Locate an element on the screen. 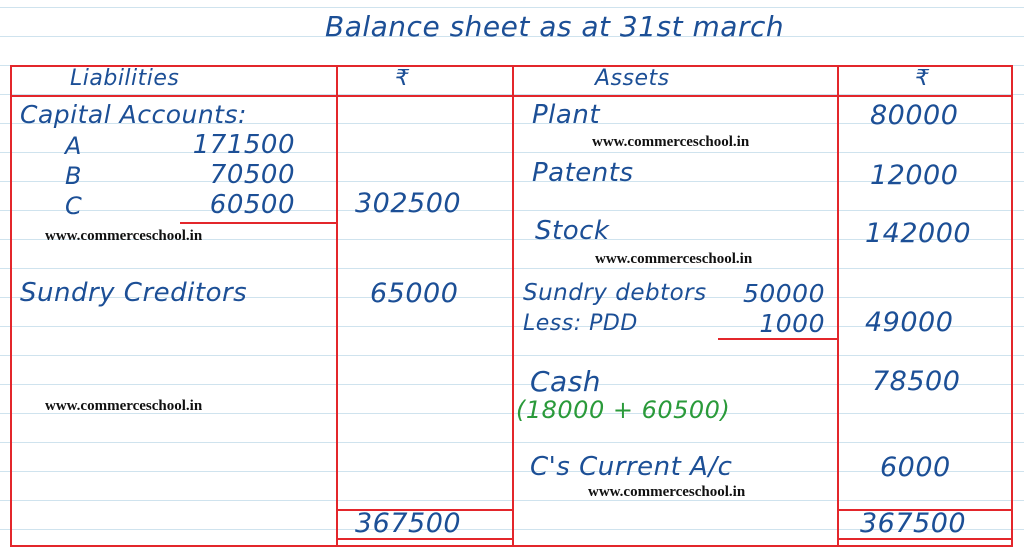 The image size is (1024, 556). header-assets: Assets is located at coordinates (632, 78).